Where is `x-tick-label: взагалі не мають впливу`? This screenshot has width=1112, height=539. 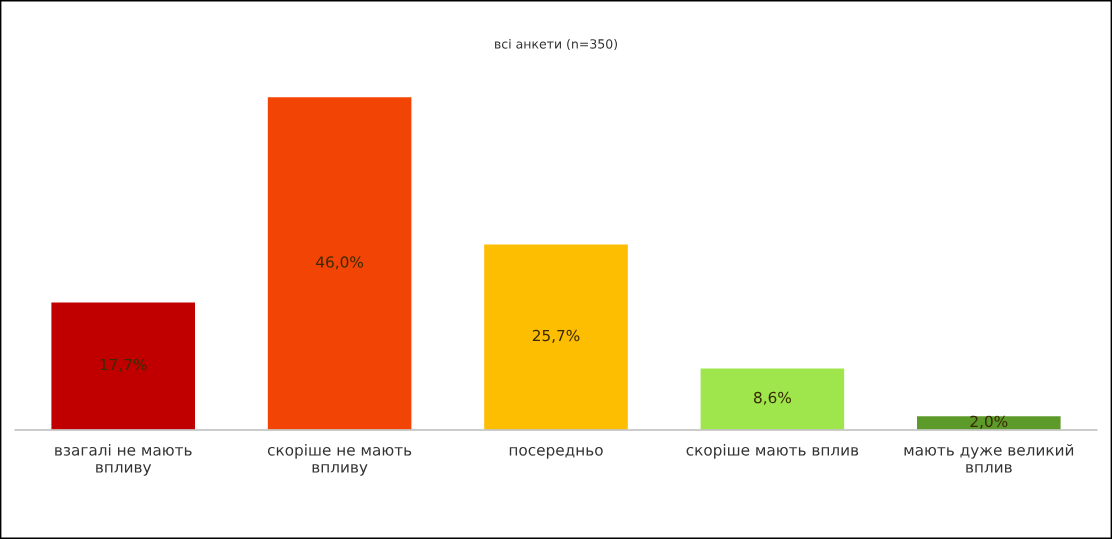
x-tick-label: взагалі не мають впливу is located at coordinates (123, 459).